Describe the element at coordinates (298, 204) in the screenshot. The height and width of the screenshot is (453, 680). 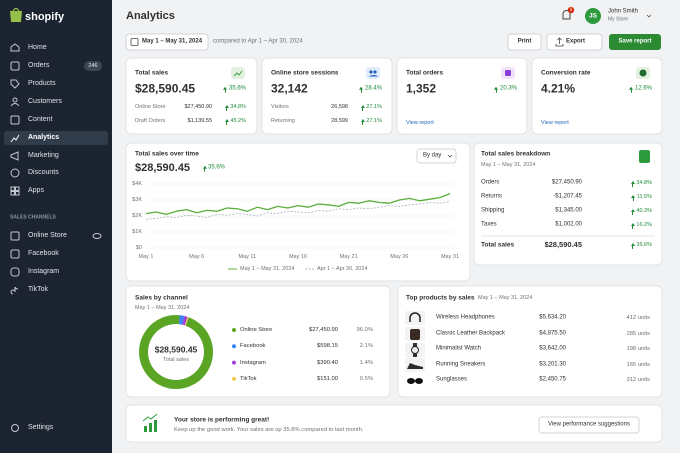
I see `series-line` at that location.